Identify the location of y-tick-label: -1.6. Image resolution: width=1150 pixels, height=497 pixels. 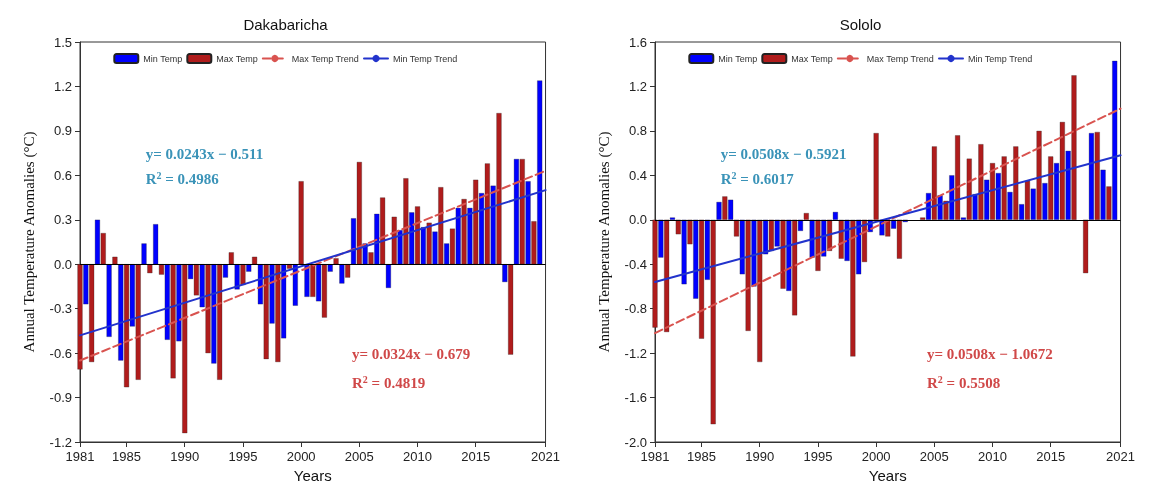
(635, 398).